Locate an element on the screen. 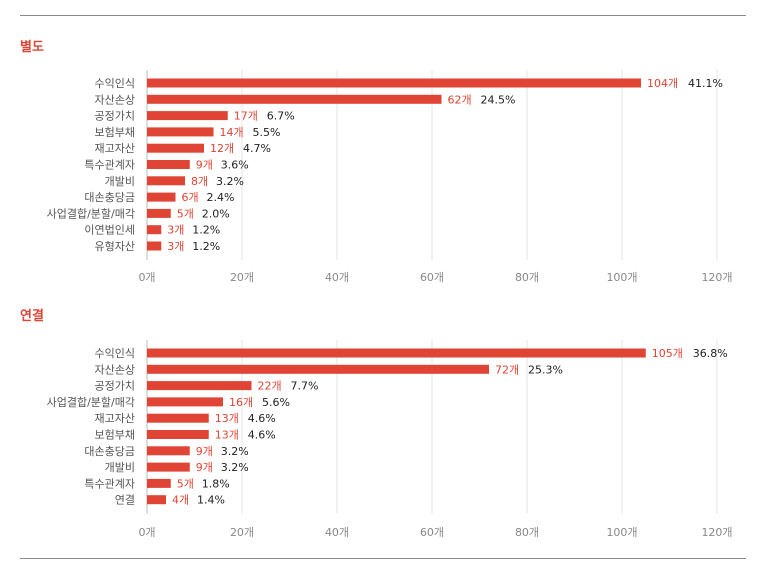 This screenshot has height=568, width=767. percent-label: 36.8% is located at coordinates (710, 353).